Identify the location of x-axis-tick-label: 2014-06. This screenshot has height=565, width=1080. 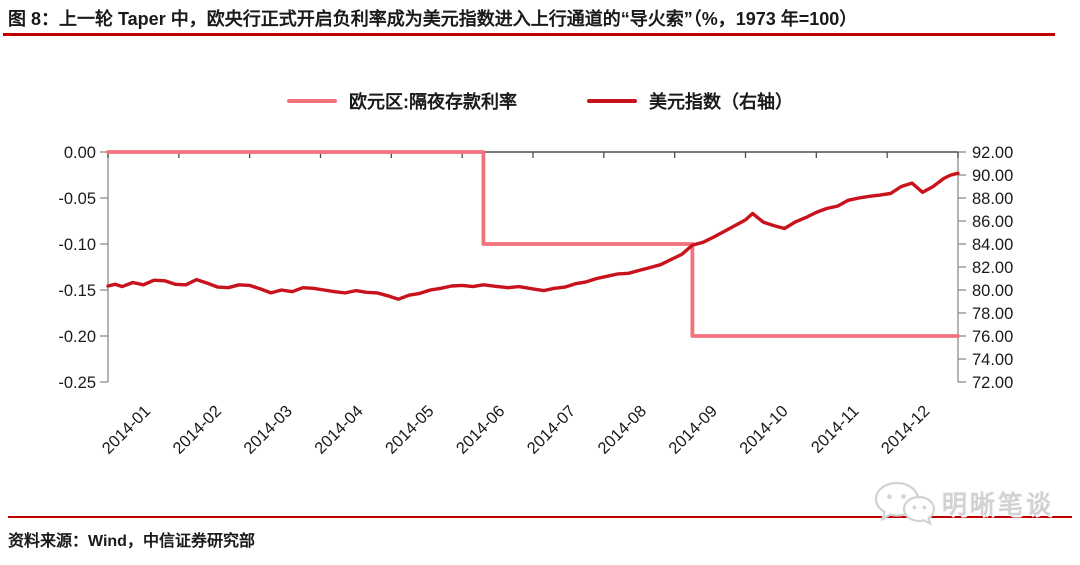
(481, 430).